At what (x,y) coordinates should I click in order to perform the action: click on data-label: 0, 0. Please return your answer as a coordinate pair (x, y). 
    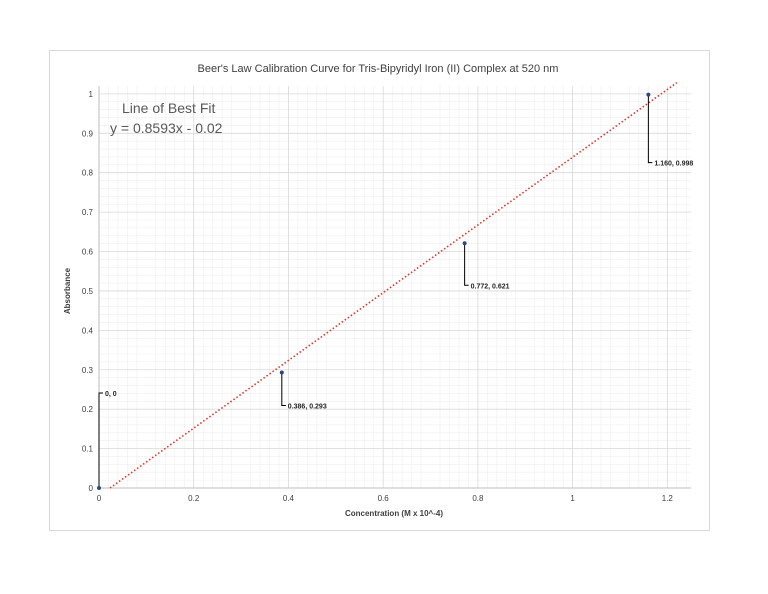
    Looking at the image, I should click on (111, 394).